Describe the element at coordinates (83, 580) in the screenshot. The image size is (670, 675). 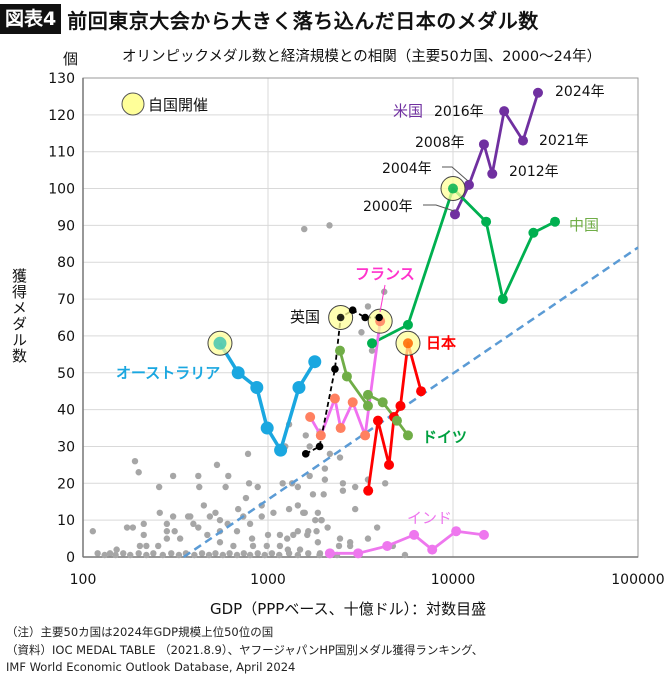
I see `x-tick-label: 100` at that location.